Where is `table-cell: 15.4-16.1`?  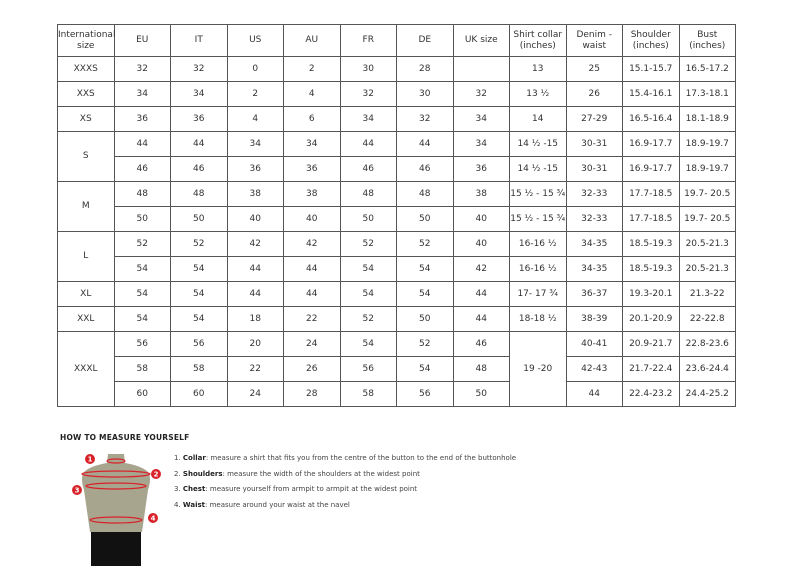 table-cell: 15.4-16.1 is located at coordinates (651, 94).